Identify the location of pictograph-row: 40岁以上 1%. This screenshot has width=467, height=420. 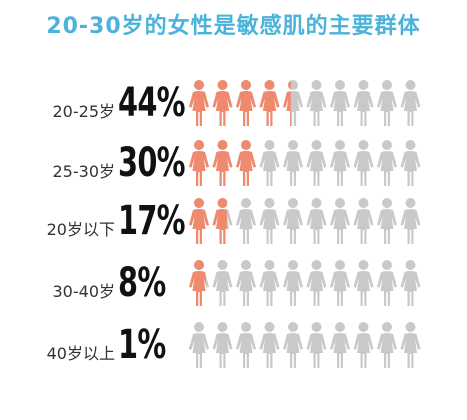
(233, 350).